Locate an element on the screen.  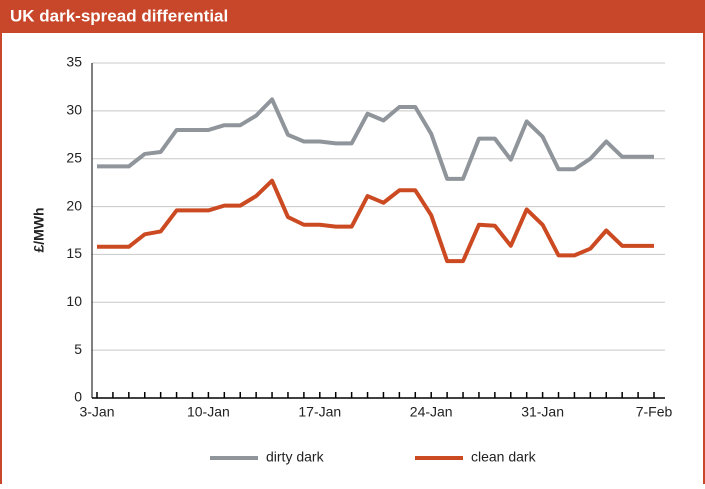
title-bar is located at coordinates (352, 16).